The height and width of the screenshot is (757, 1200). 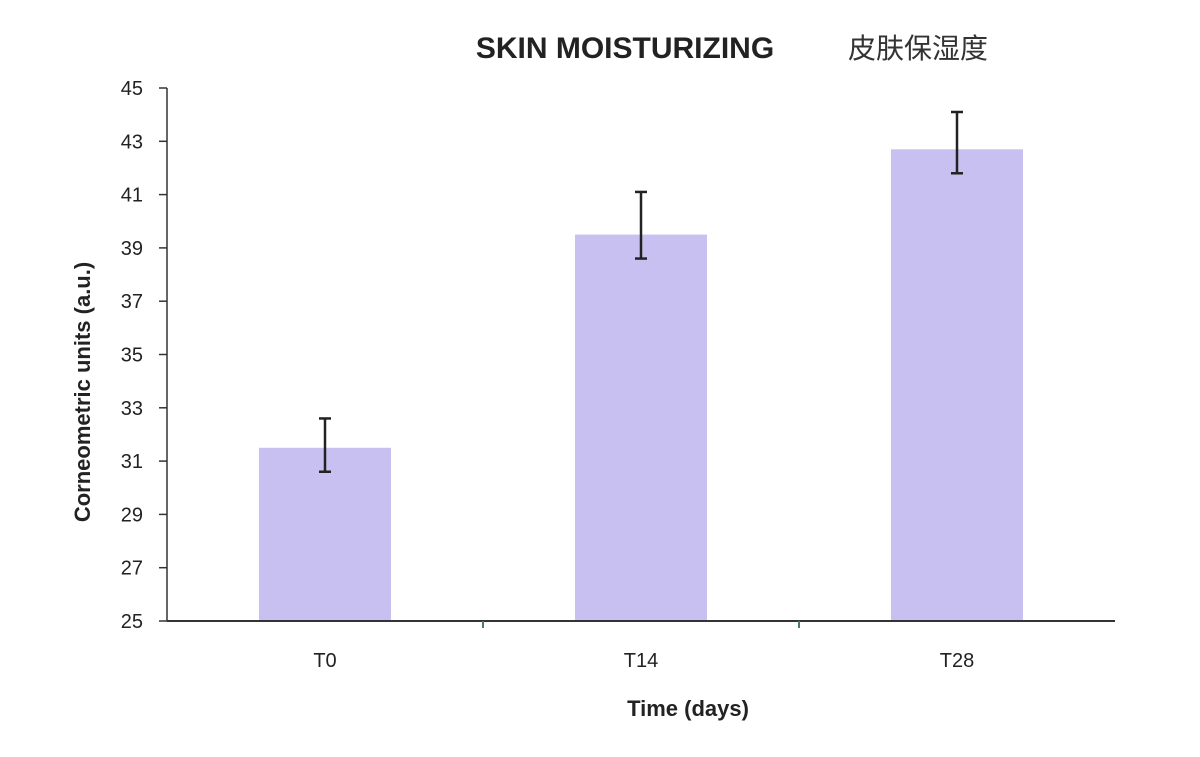 I want to click on bar-t28, so click(x=957, y=385).